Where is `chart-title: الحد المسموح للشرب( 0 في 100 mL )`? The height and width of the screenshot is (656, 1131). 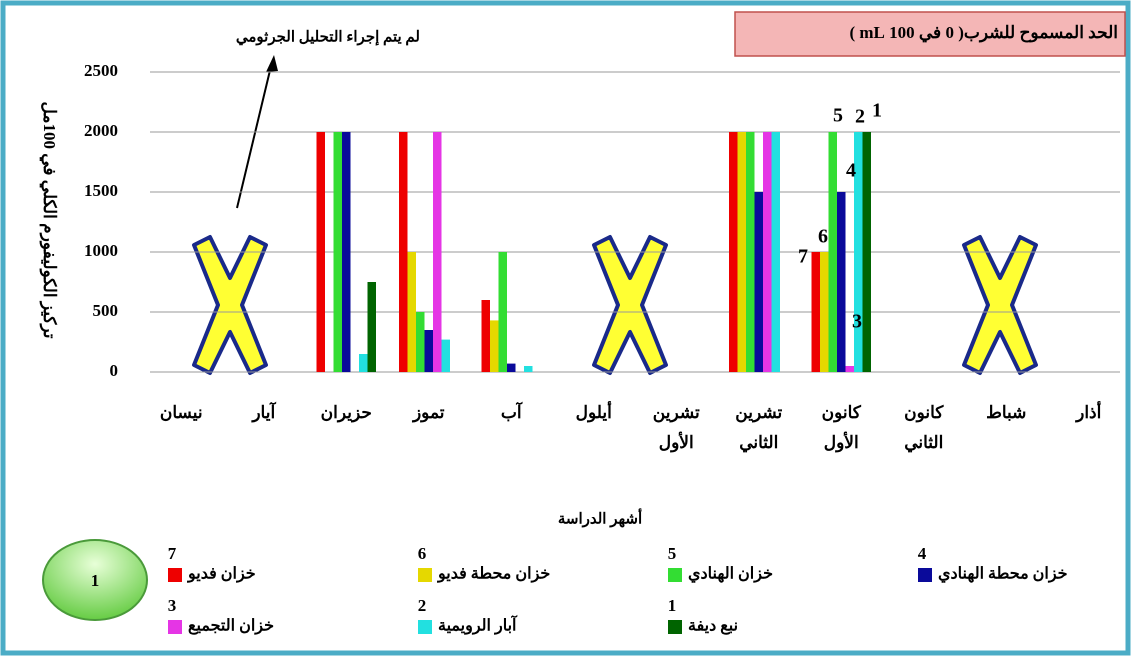
chart-title: الحد المسموح للشرب( 0 في 100 mL ) is located at coordinates (983, 33).